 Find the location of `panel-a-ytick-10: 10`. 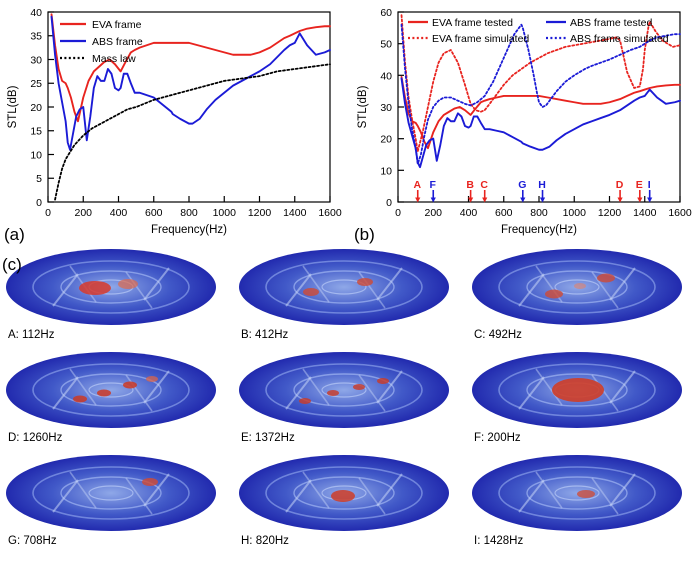

panel-a-ytick-10: 10 is located at coordinates (36, 156).